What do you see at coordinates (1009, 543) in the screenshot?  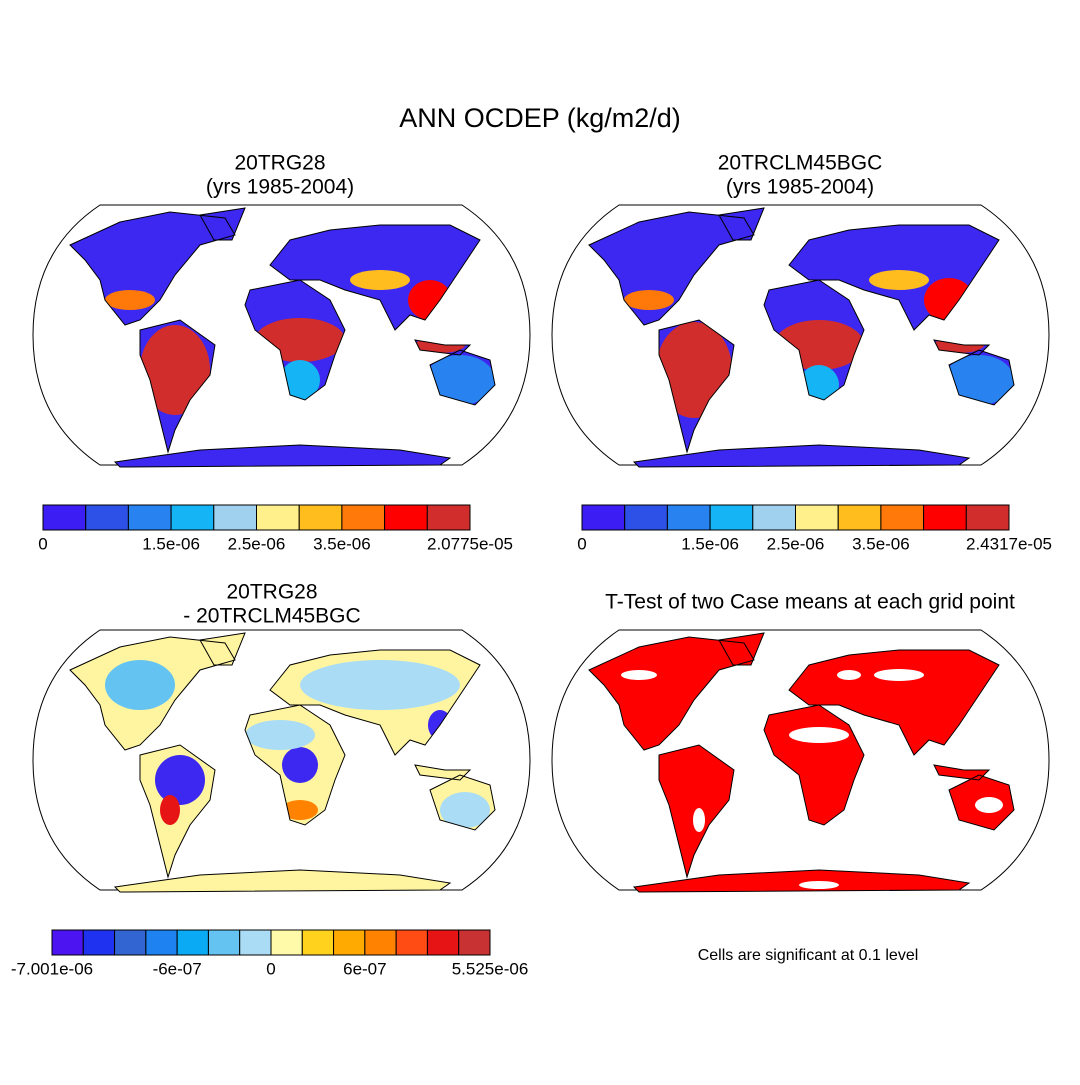 I see `colorbar-label: 2.4317e-05` at bounding box center [1009, 543].